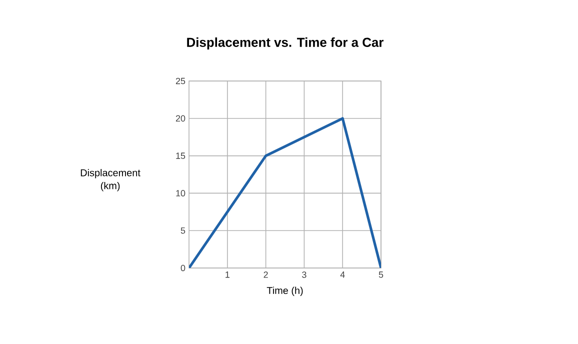 This screenshot has width=578, height=344. I want to click on y-tick-label: 15, so click(181, 155).